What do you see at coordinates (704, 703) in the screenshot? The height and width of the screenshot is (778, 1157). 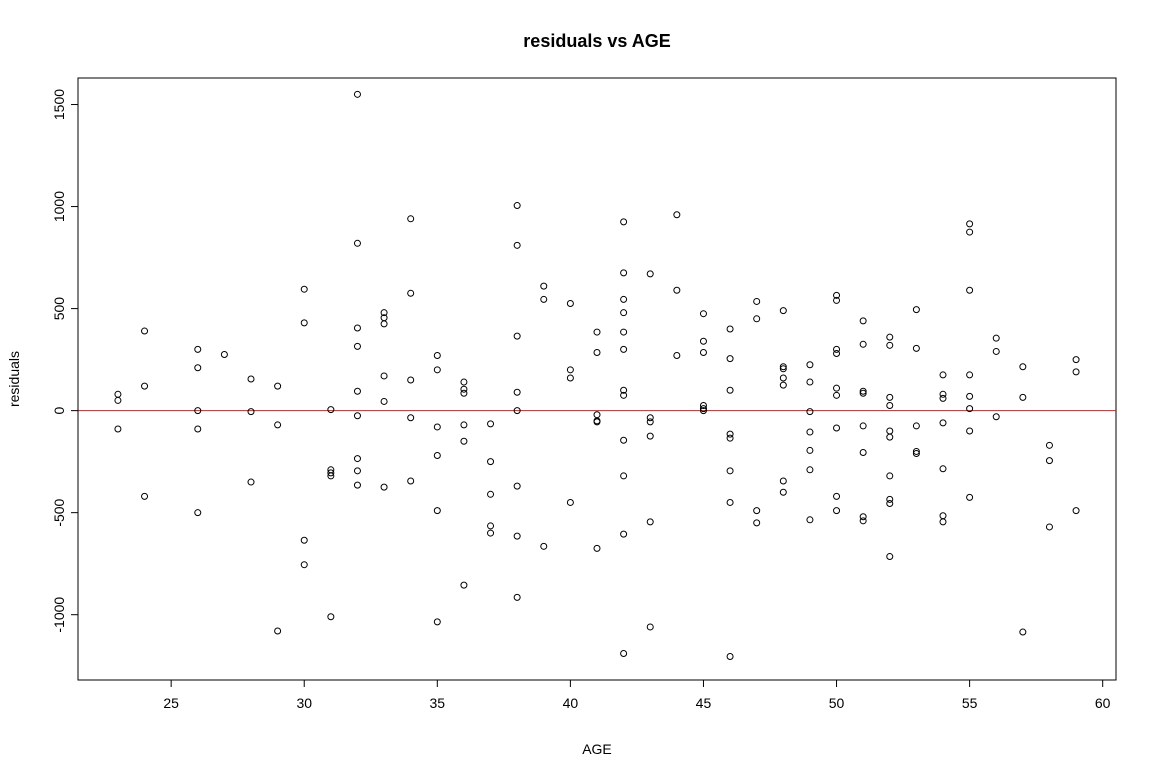 I see `x-tick-label: 45` at bounding box center [704, 703].